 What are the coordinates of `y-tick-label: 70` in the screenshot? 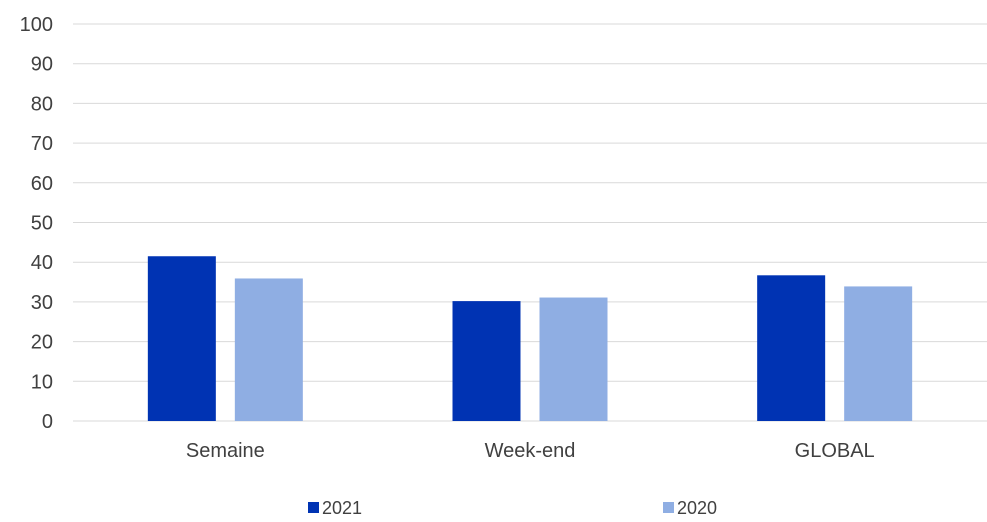 It's located at (42, 144).